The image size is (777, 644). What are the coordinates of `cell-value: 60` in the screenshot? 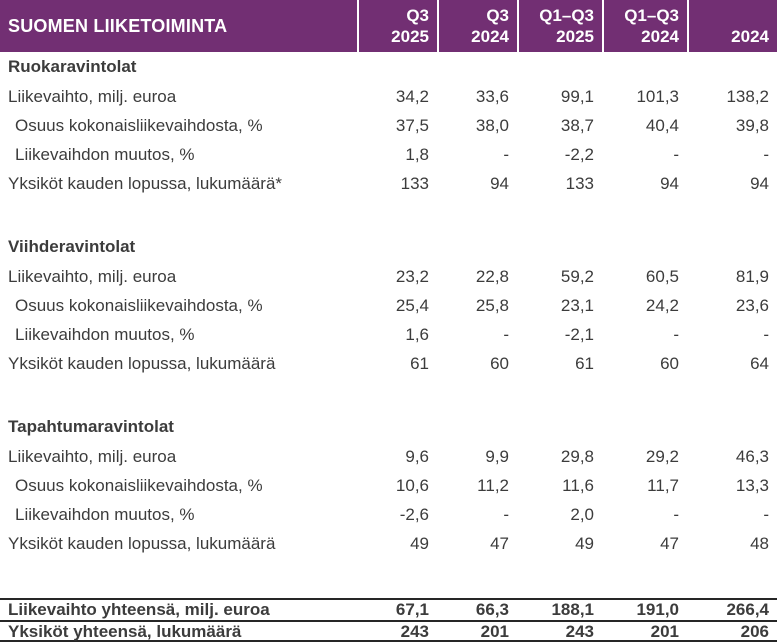 It's located at (669, 363).